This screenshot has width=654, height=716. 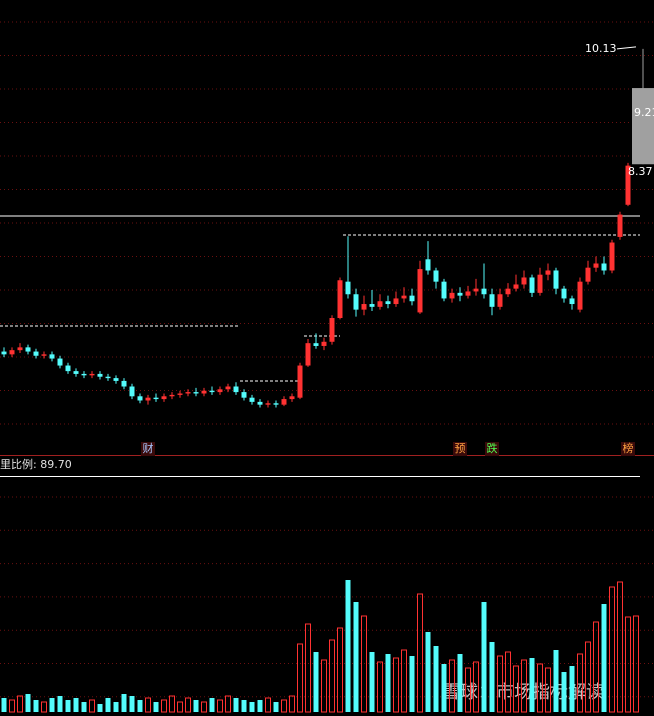 I want to click on event-marker: 跌, so click(x=492, y=448).